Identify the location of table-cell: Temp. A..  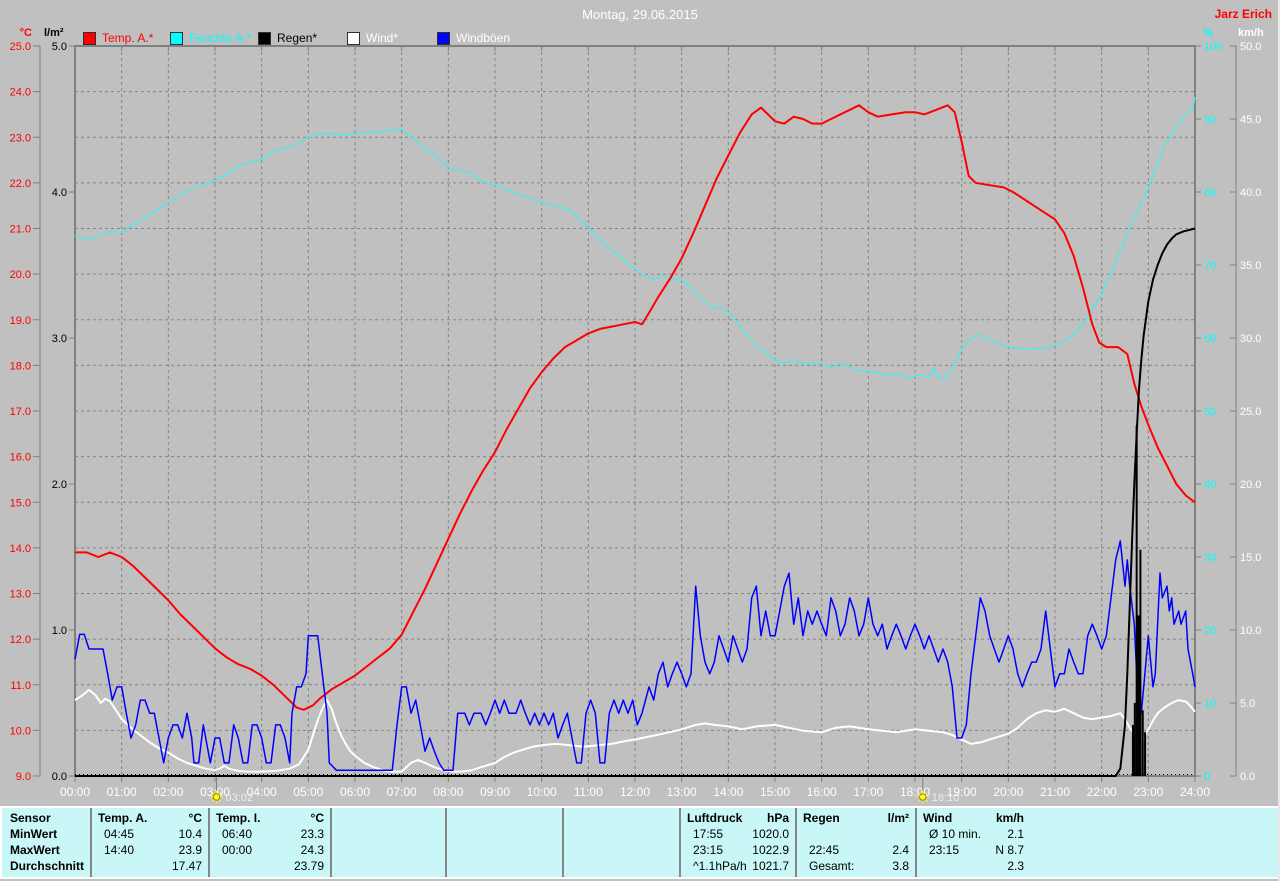
(123, 818).